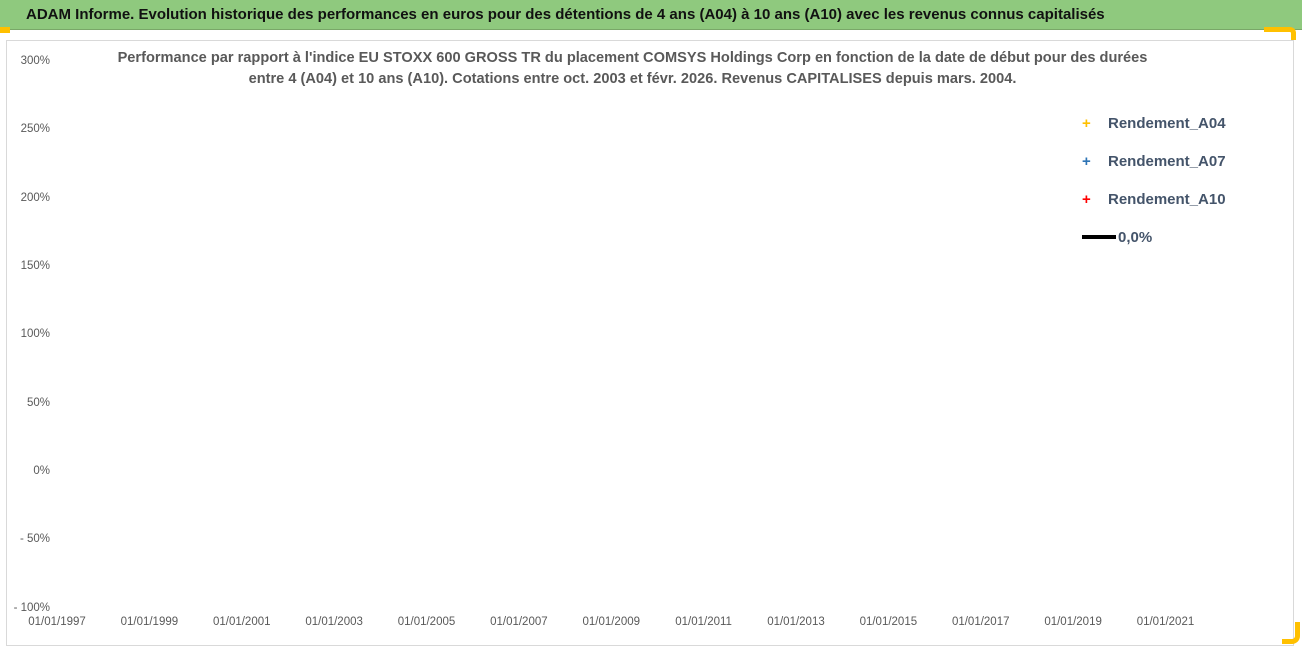 This screenshot has width=1302, height=647. What do you see at coordinates (1167, 123) in the screenshot?
I see `legend-label: Rendement_A04` at bounding box center [1167, 123].